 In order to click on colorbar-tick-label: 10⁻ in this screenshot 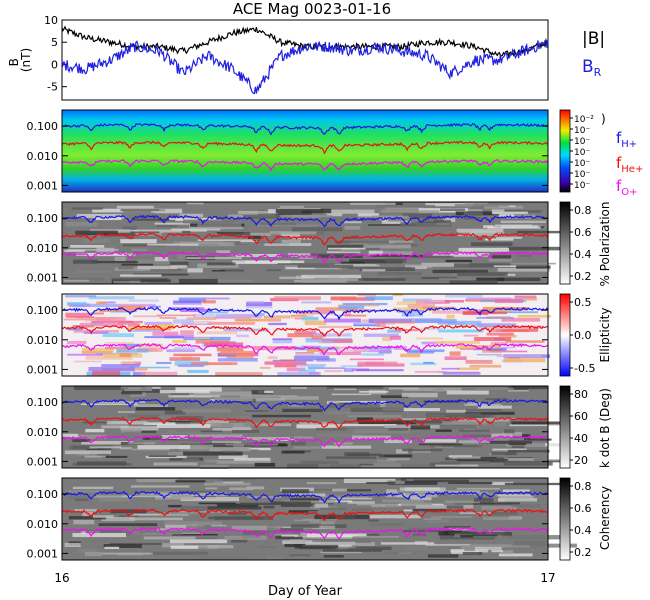, I will do `click(582, 164)`.